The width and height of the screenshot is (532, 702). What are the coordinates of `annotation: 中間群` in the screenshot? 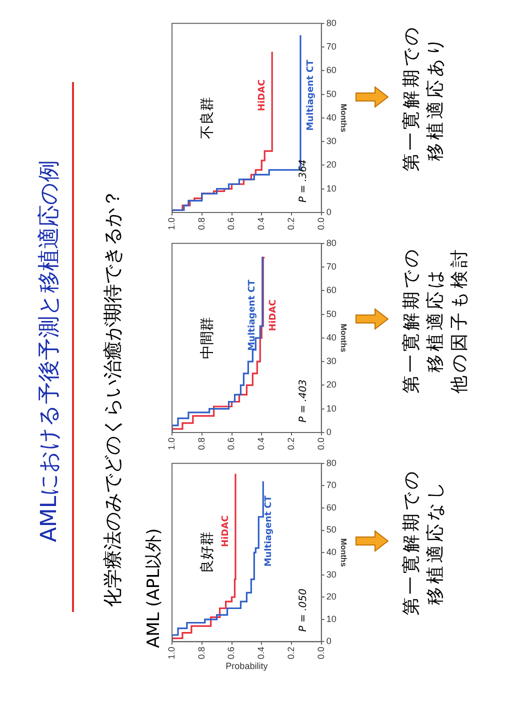 It's located at (207, 337).